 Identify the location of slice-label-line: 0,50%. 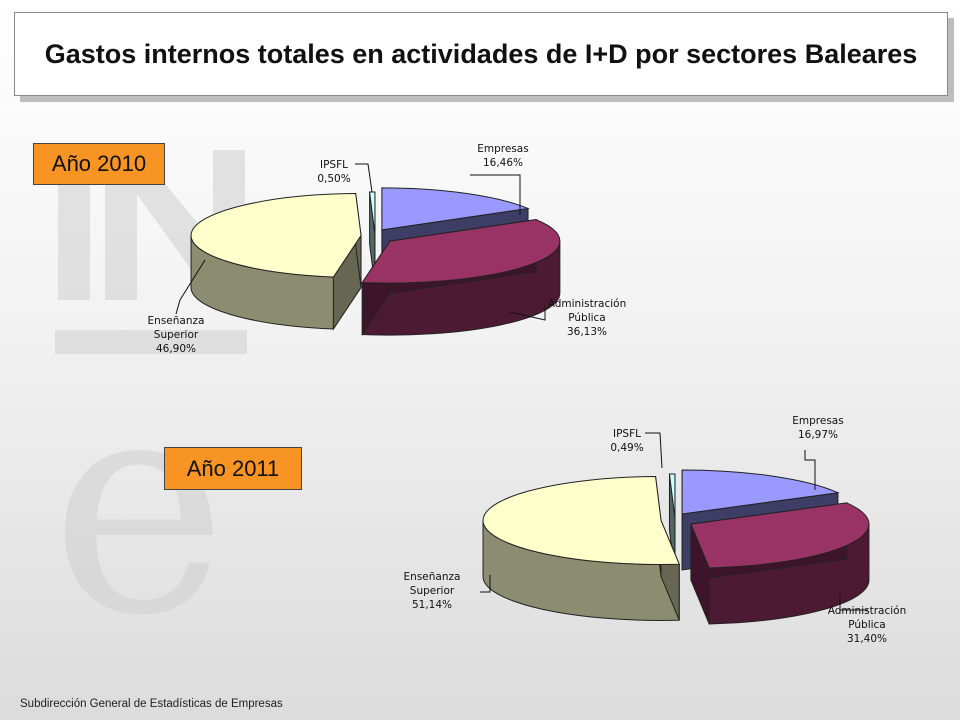
(333, 179).